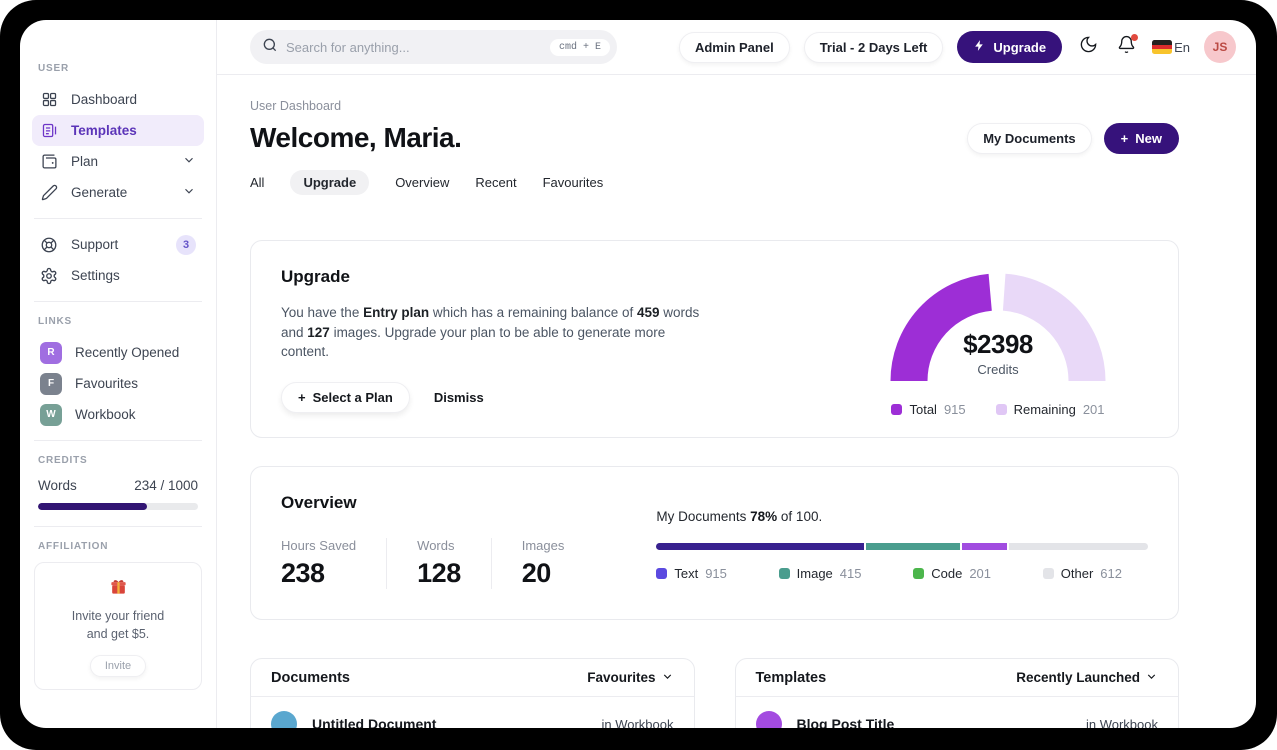 The image size is (1277, 750). I want to click on document-avatar, so click(284, 719).